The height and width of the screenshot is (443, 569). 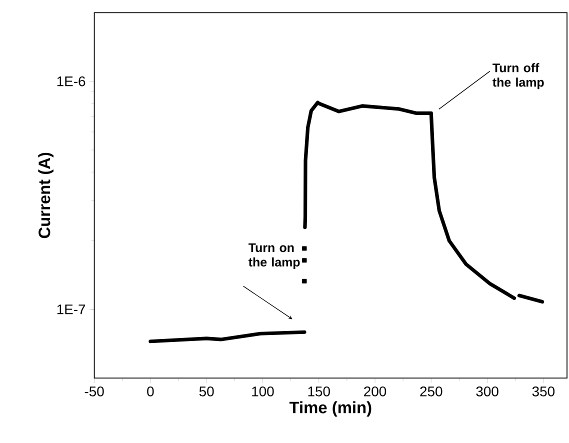 What do you see at coordinates (319, 391) in the screenshot?
I see `x-tick-label: 150` at bounding box center [319, 391].